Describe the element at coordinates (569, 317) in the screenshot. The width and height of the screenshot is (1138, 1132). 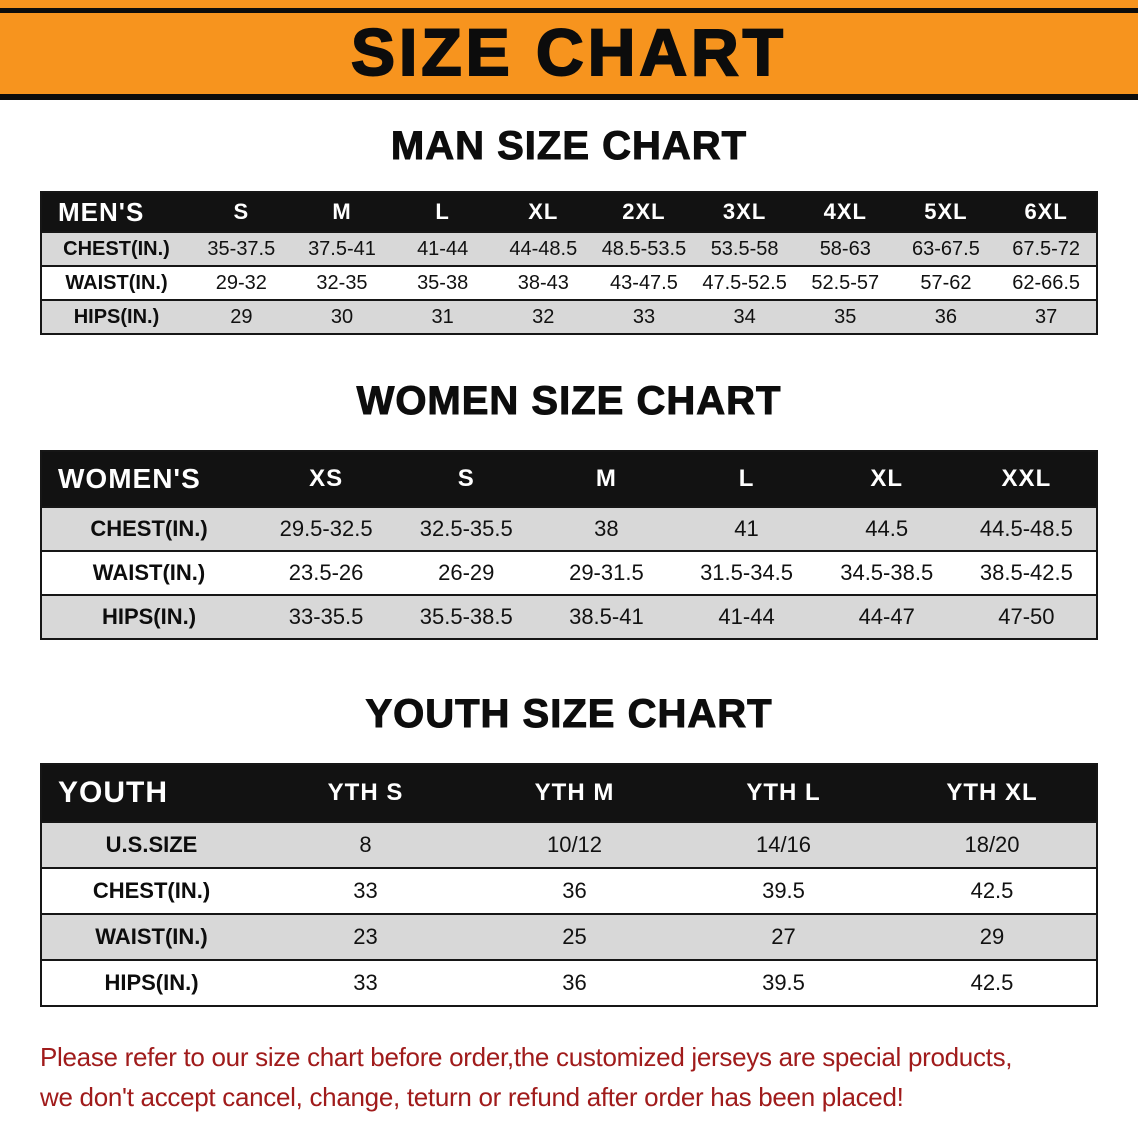
I see `table-row: HIPS(IN.) 29 30 31 32 33 34 35 36 37` at that location.